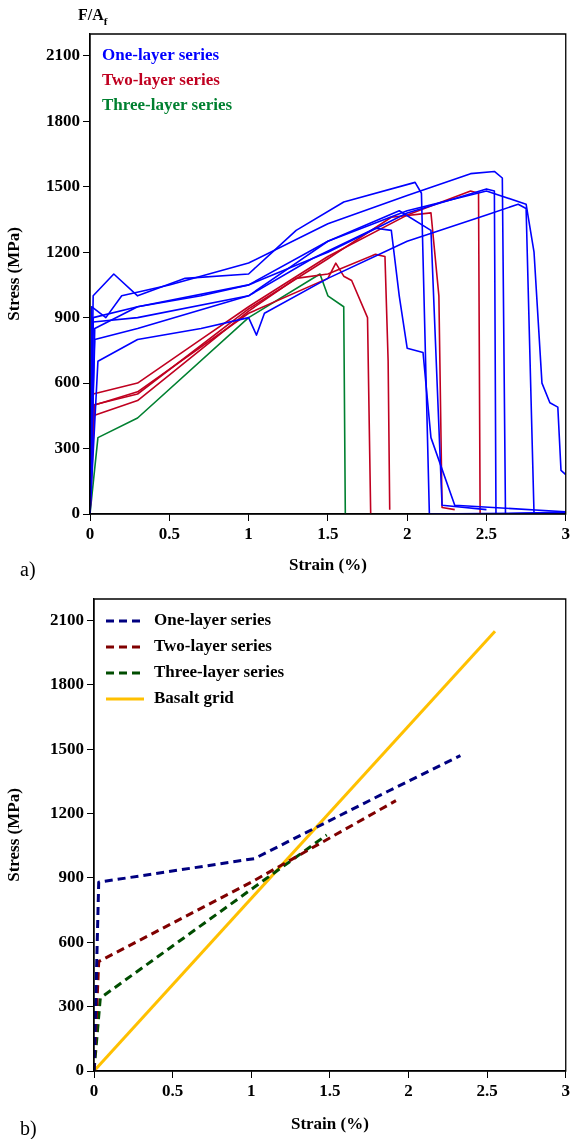  I want to click on legend-label: Three-layer series, so click(219, 672).